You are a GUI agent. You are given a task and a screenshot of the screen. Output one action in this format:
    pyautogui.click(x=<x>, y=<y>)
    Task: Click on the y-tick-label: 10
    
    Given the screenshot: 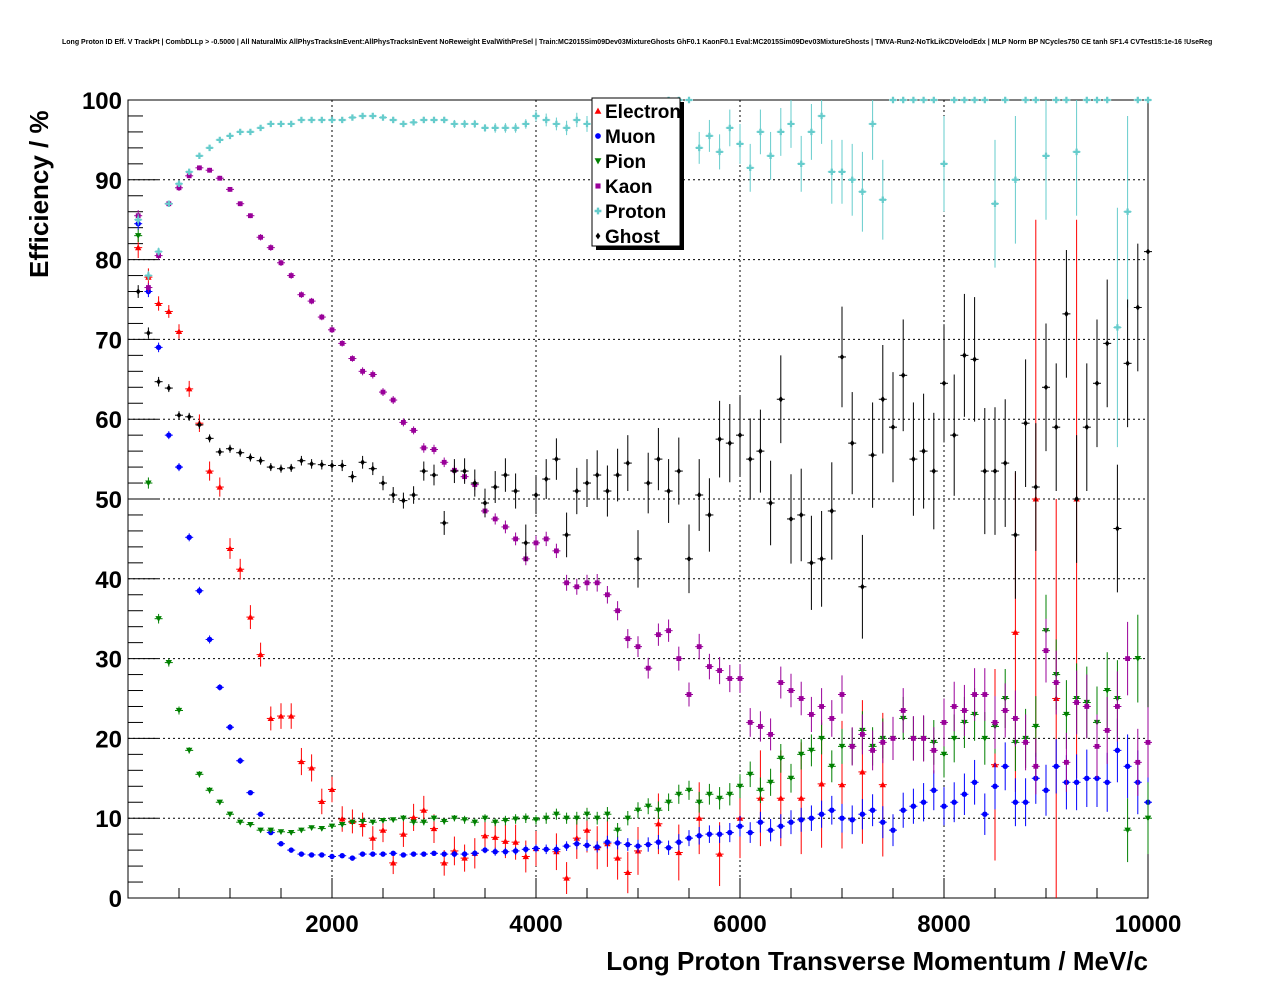 What is the action you would take?
    pyautogui.click(x=108, y=819)
    